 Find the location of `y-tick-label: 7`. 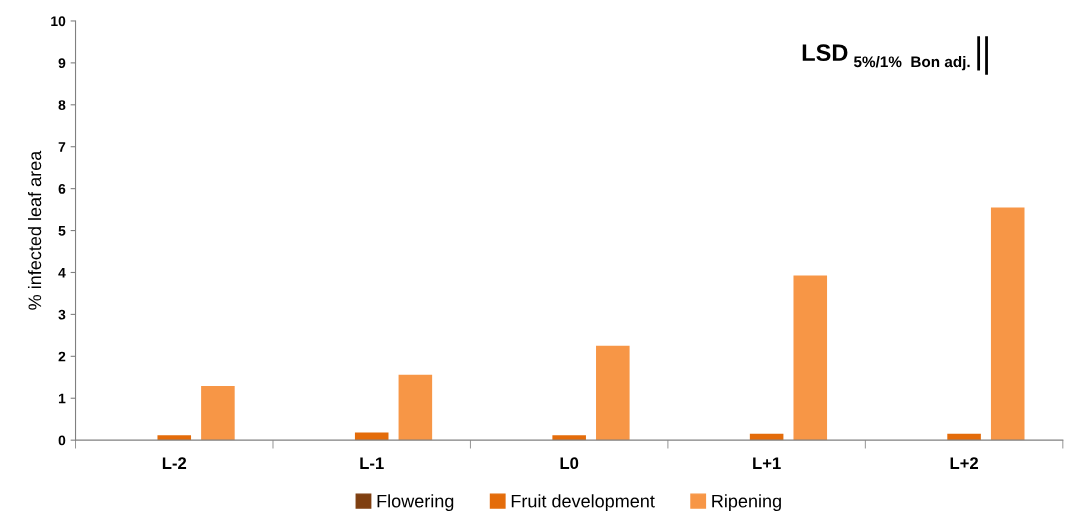

y-tick-label: 7 is located at coordinates (62, 147).